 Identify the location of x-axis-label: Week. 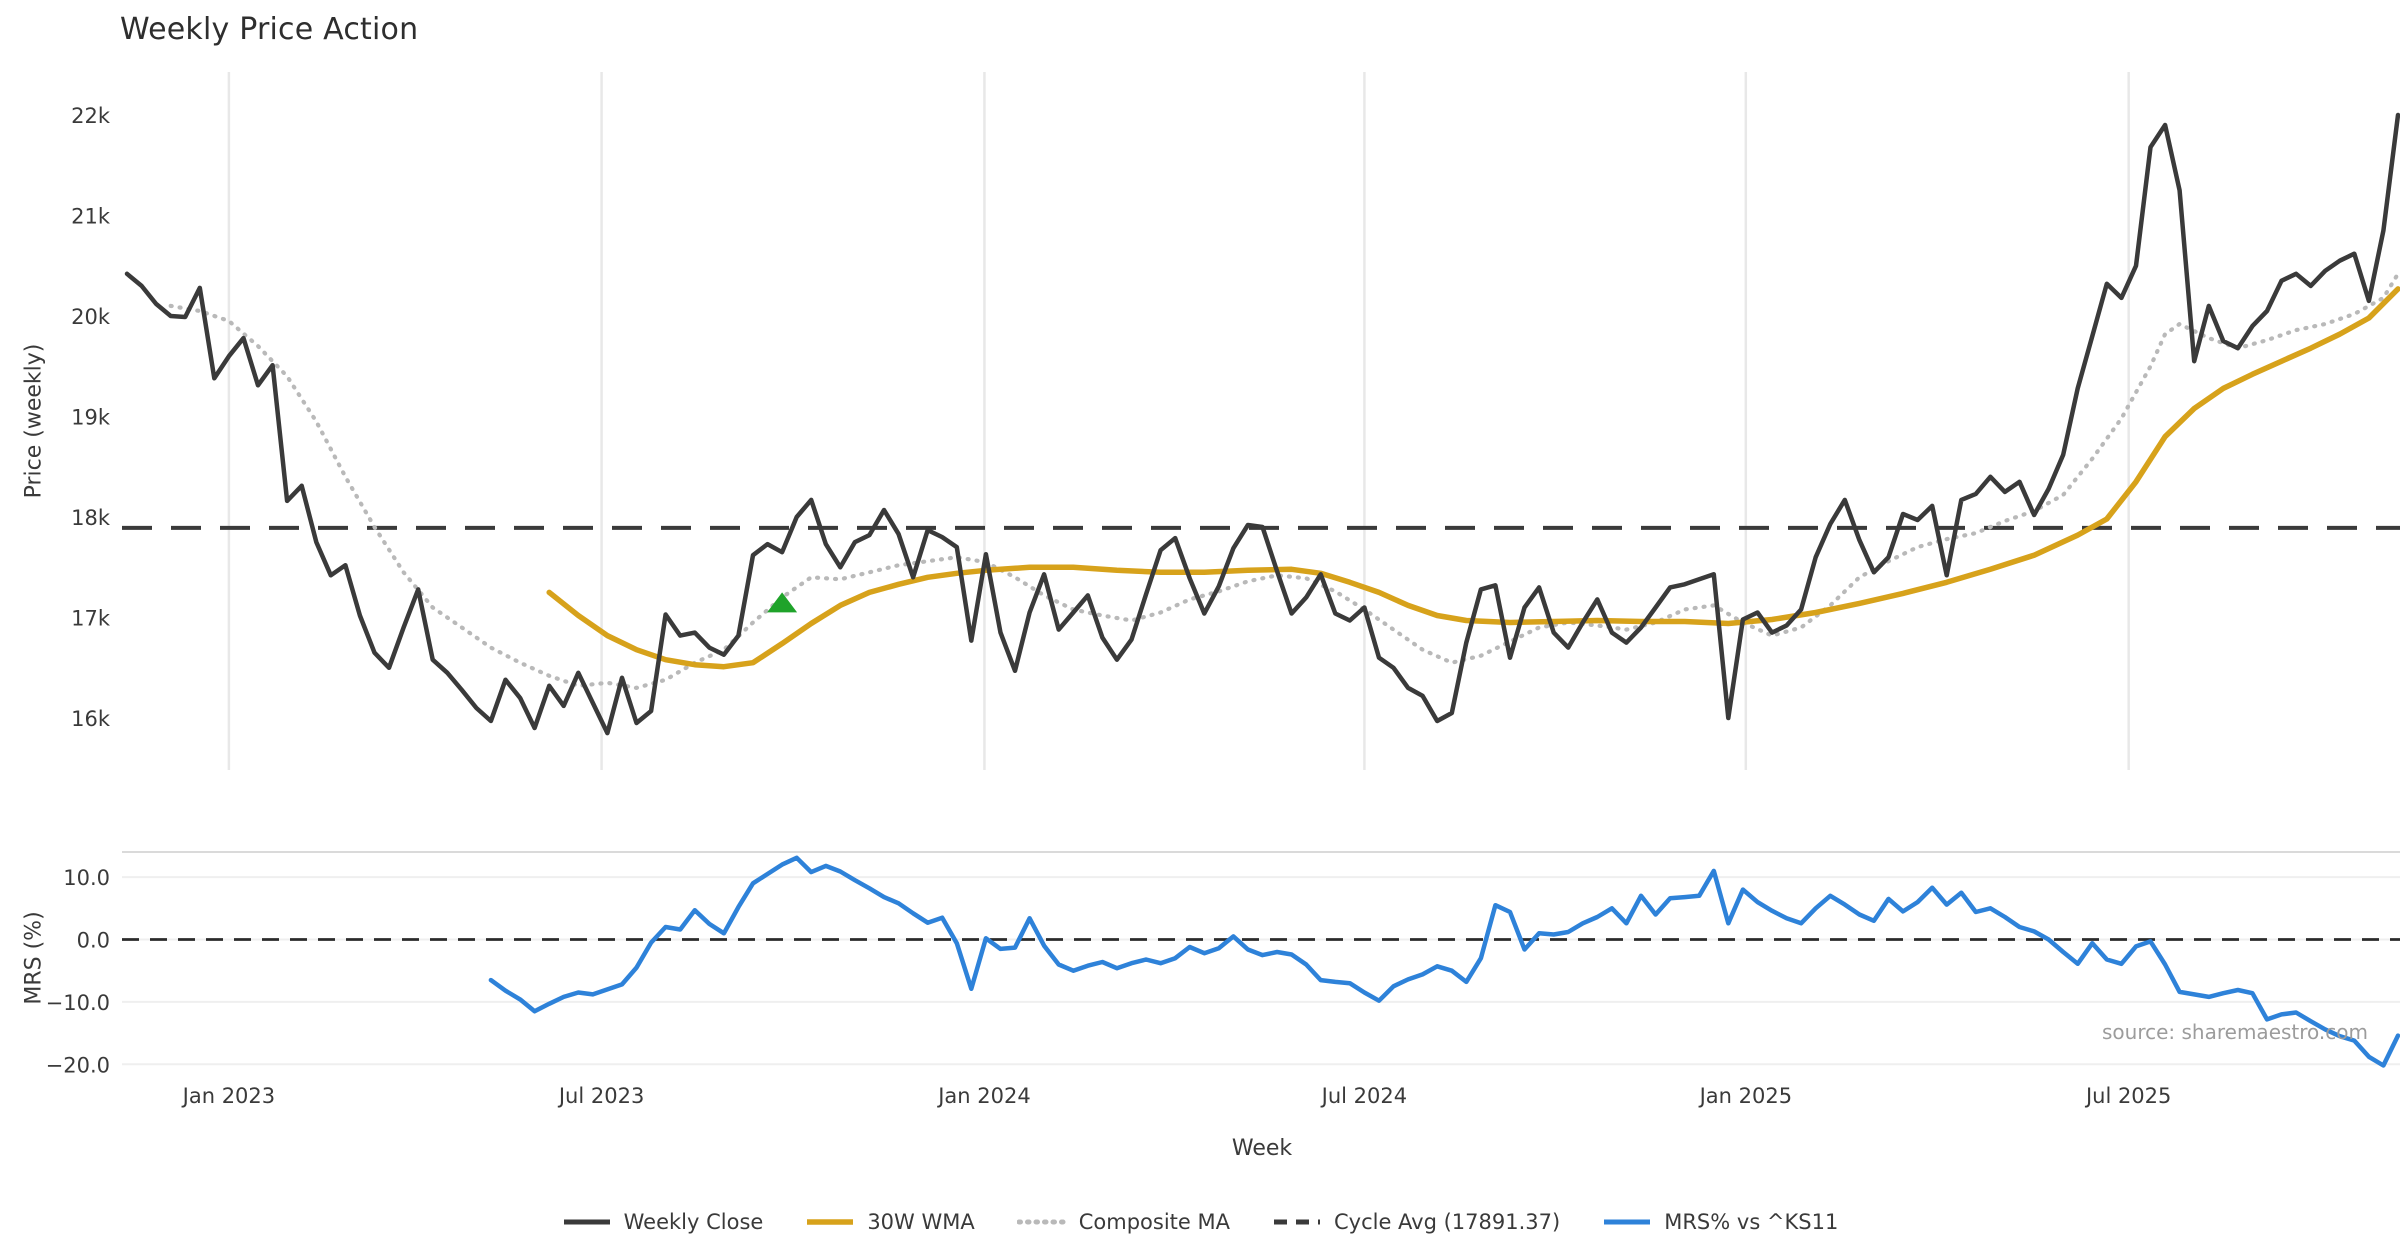
(1262, 1148).